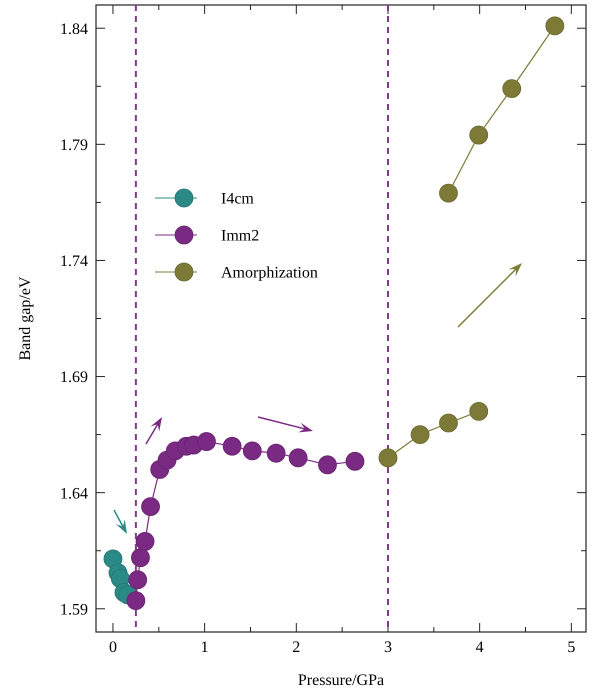 The image size is (592, 691). Describe the element at coordinates (388, 647) in the screenshot. I see `x-tick-label: 3` at that location.